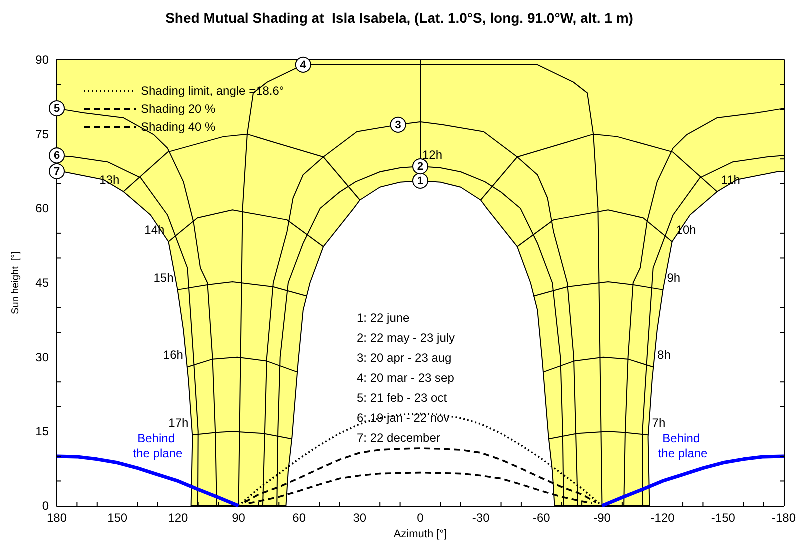 The width and height of the screenshot is (799, 546). I want to click on legend-label: Shading 40 %, so click(178, 127).